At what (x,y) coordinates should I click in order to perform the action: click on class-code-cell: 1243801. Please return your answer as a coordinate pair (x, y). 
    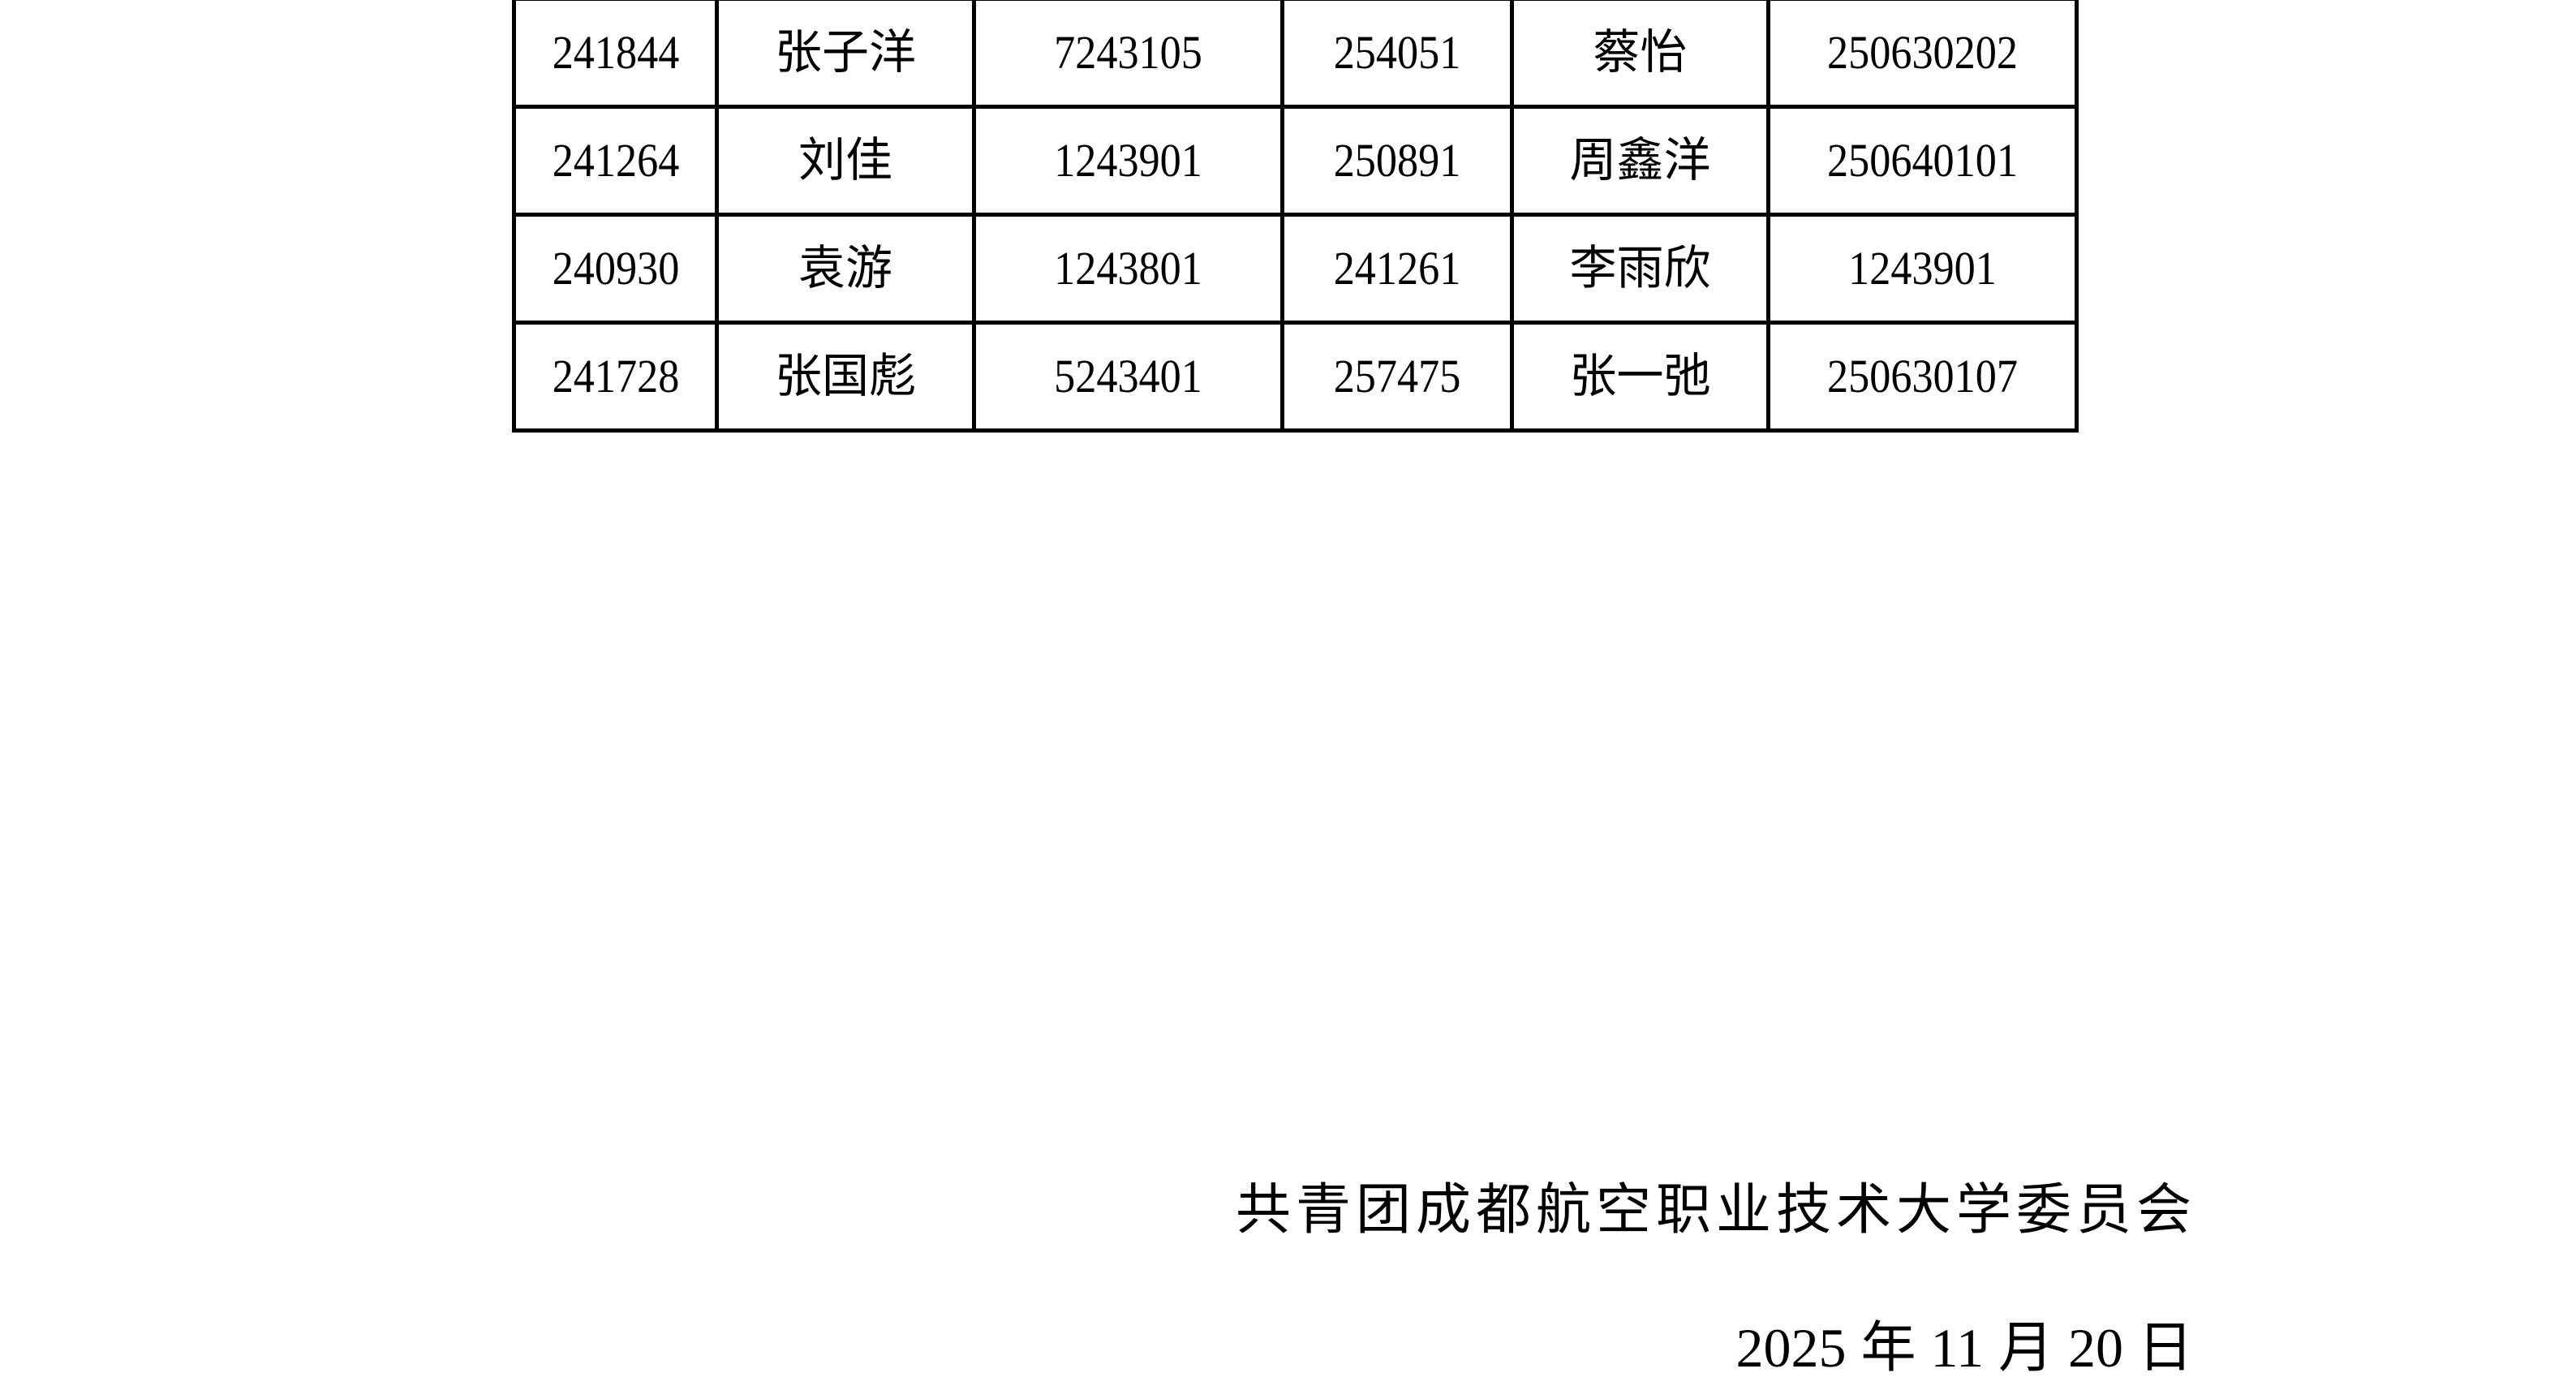
    Looking at the image, I should click on (1128, 269).